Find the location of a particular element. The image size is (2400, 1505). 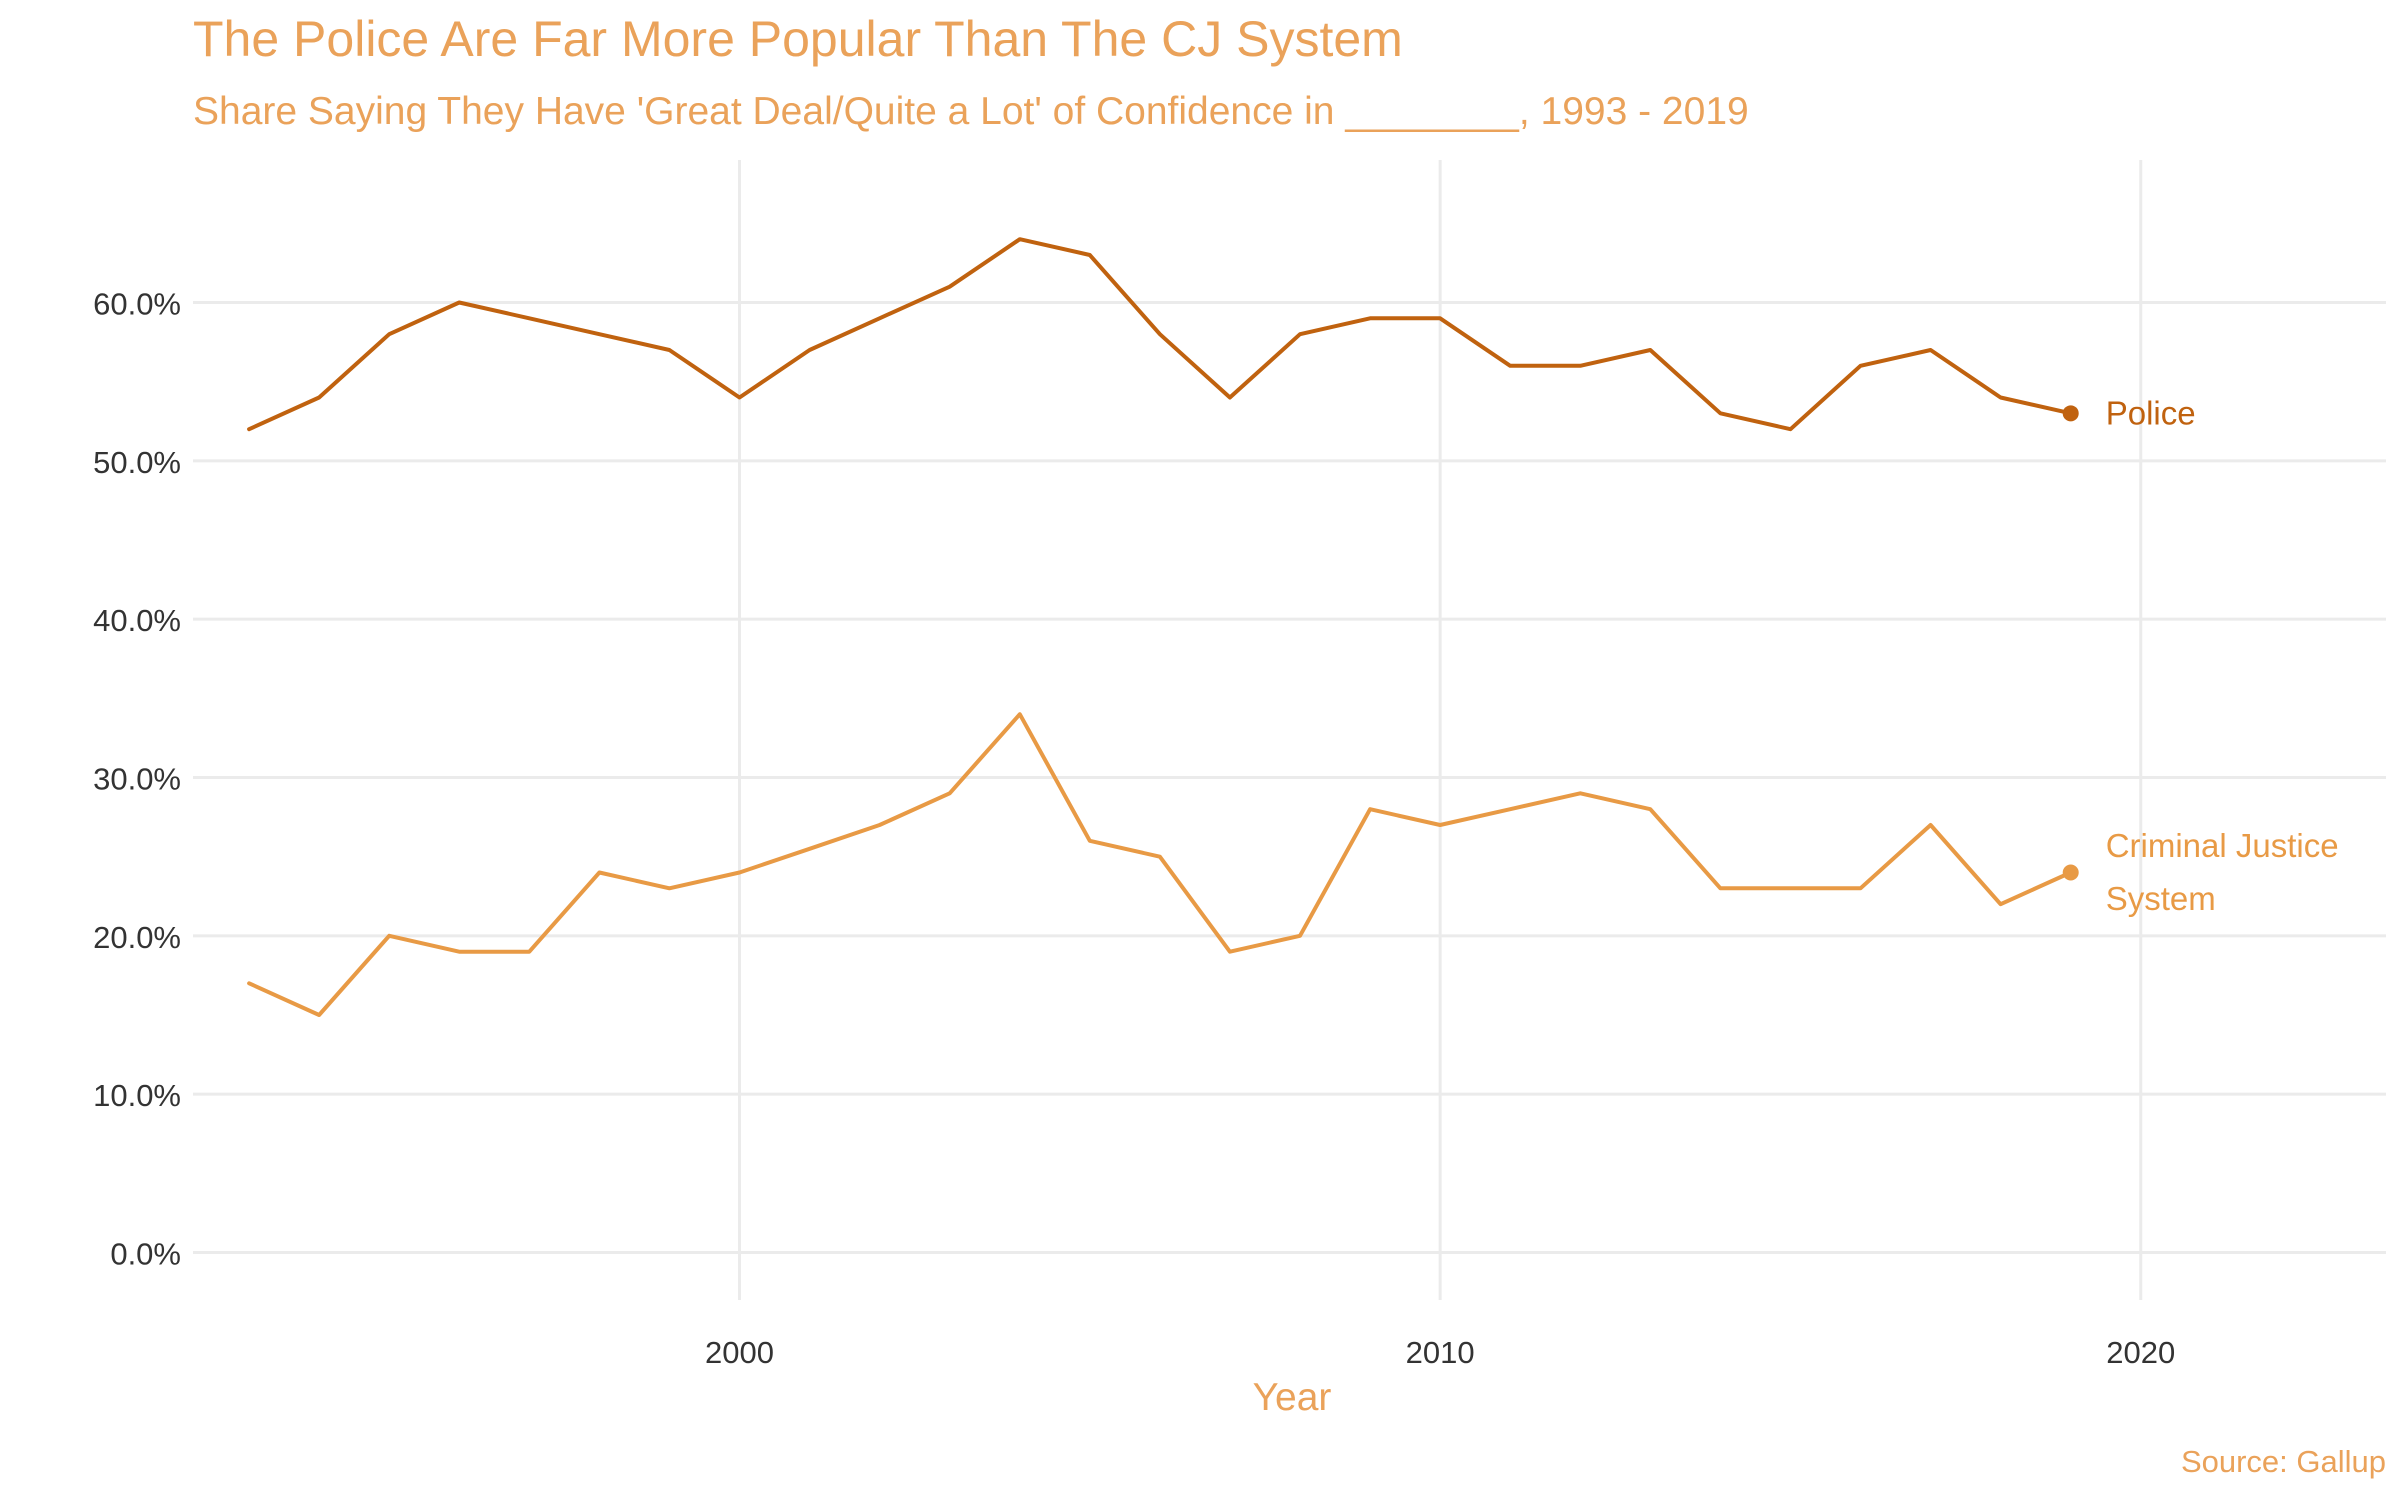

series-label-criminal-justice-system: System is located at coordinates (2161, 898).